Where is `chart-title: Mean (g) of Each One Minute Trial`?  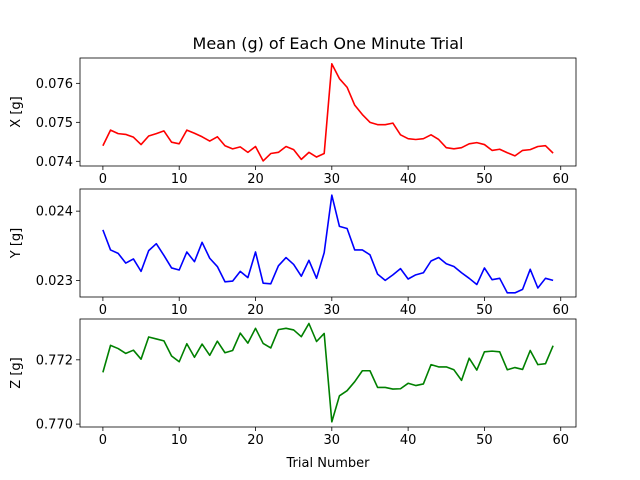
chart-title: Mean (g) of Each One Minute Trial is located at coordinates (328, 43).